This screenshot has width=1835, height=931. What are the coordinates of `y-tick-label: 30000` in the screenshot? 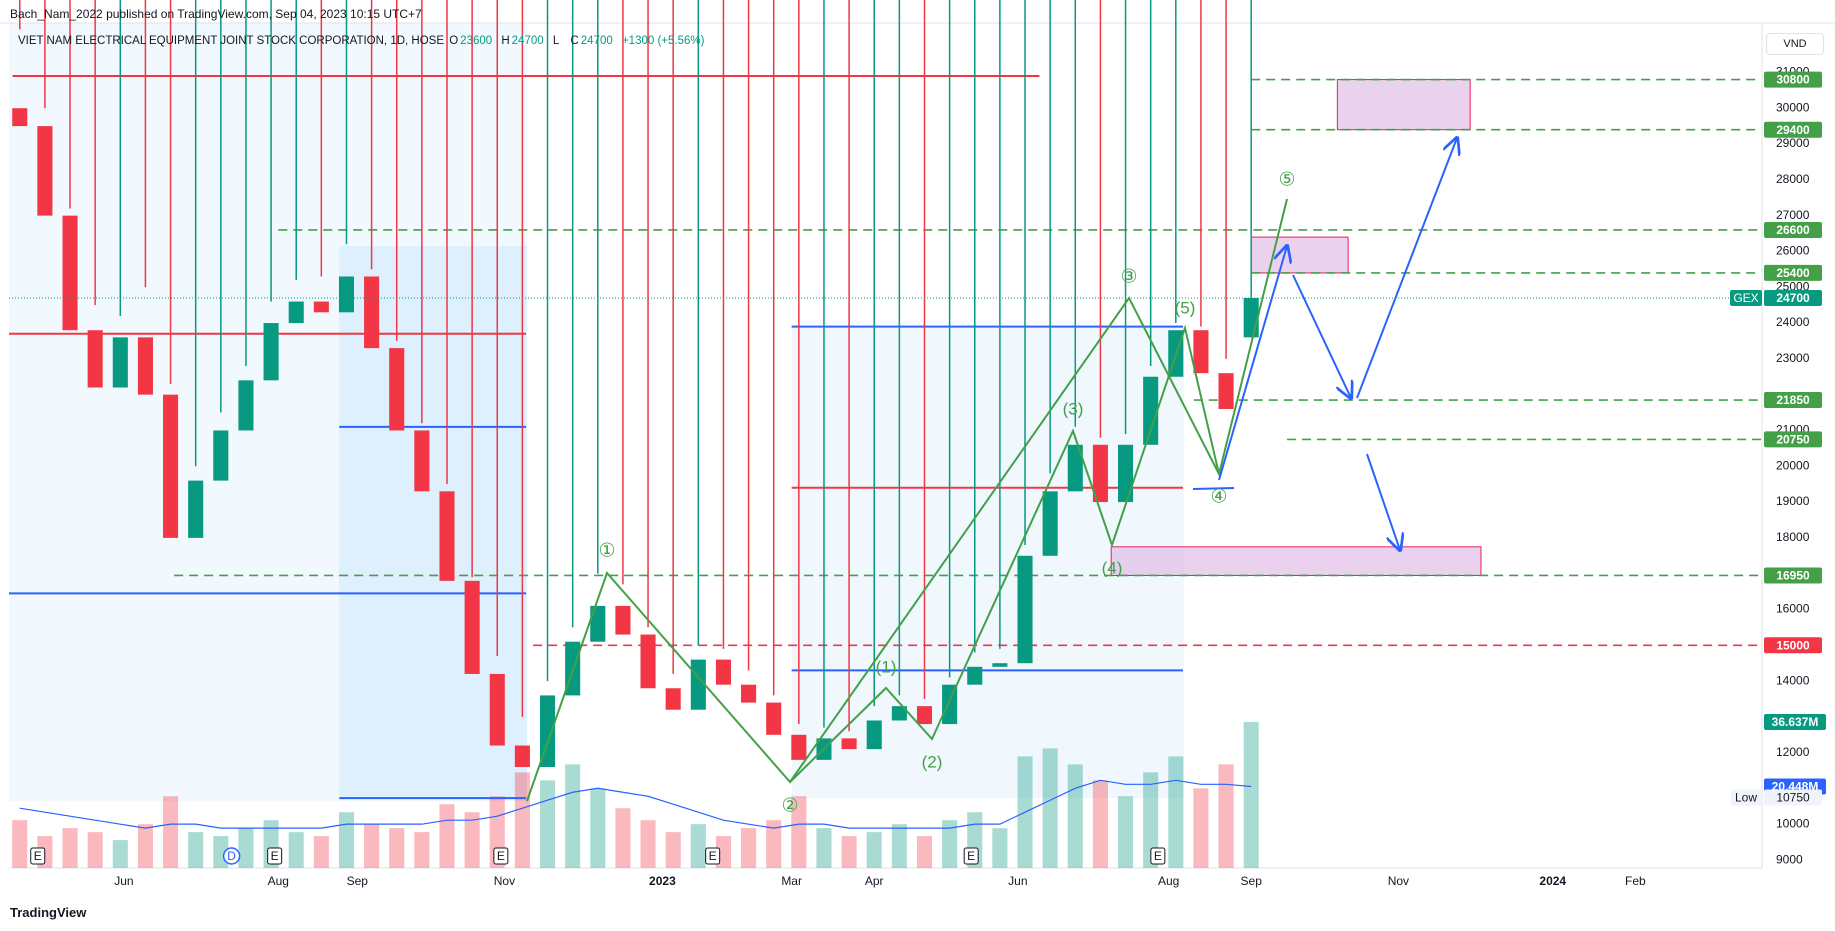 It's located at (1793, 107).